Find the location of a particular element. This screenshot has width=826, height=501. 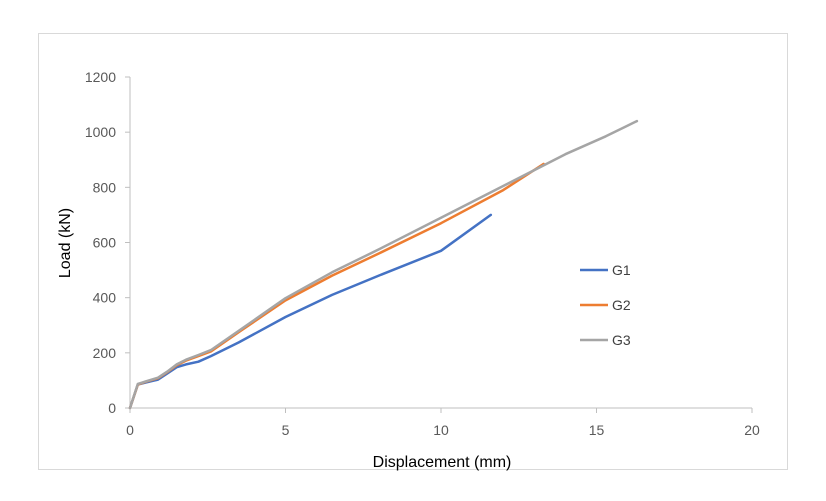

y-tick-label: 1200 is located at coordinates (100, 77).